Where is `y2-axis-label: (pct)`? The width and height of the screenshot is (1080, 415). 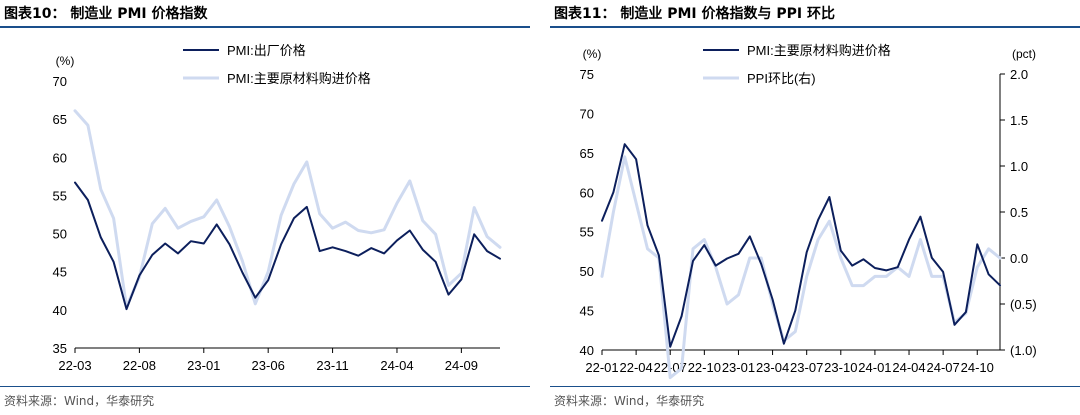
y2-axis-label: (pct) is located at coordinates (1024, 54).